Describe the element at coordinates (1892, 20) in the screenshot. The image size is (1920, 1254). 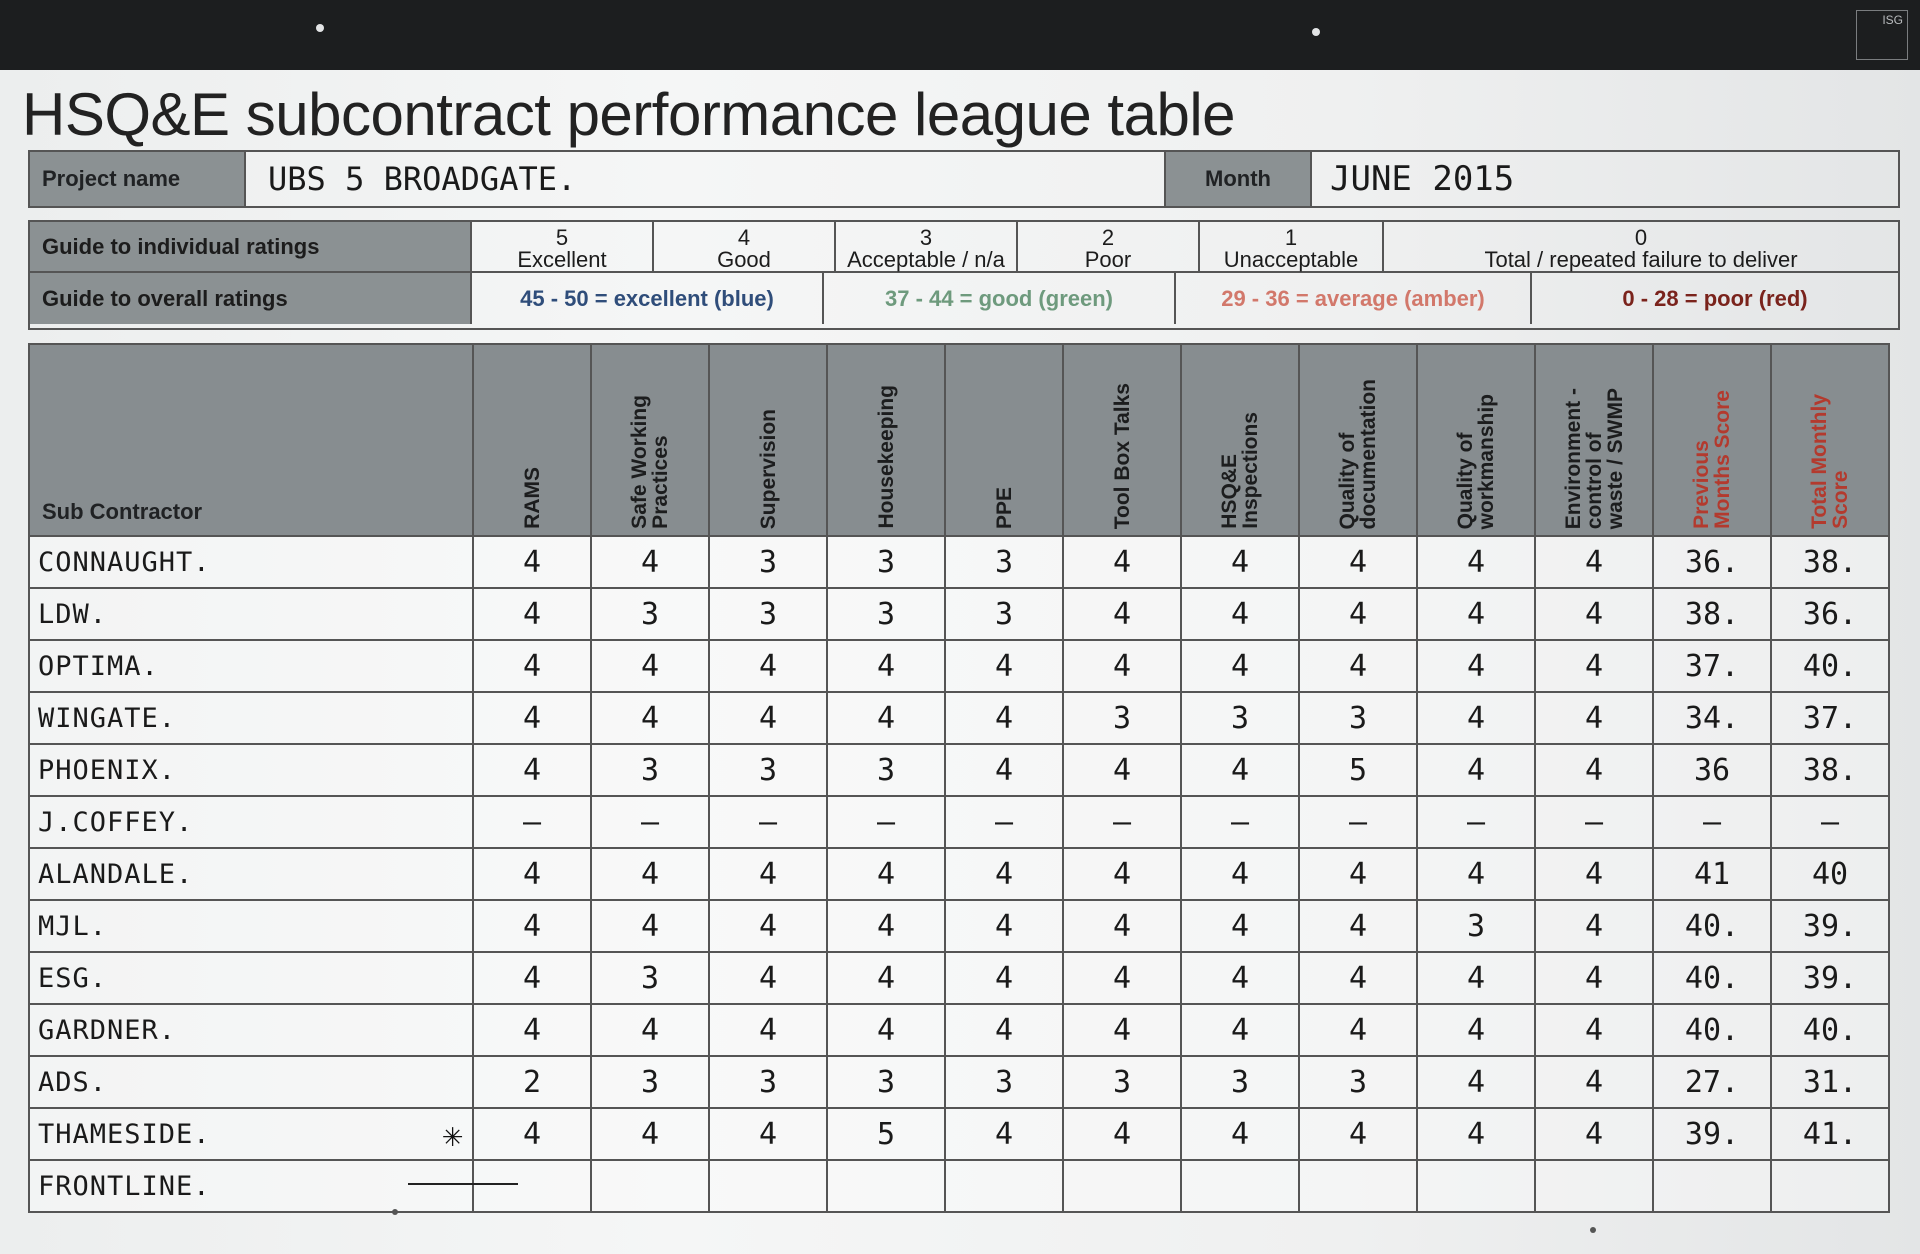
I see `brand-logo: ISG` at that location.